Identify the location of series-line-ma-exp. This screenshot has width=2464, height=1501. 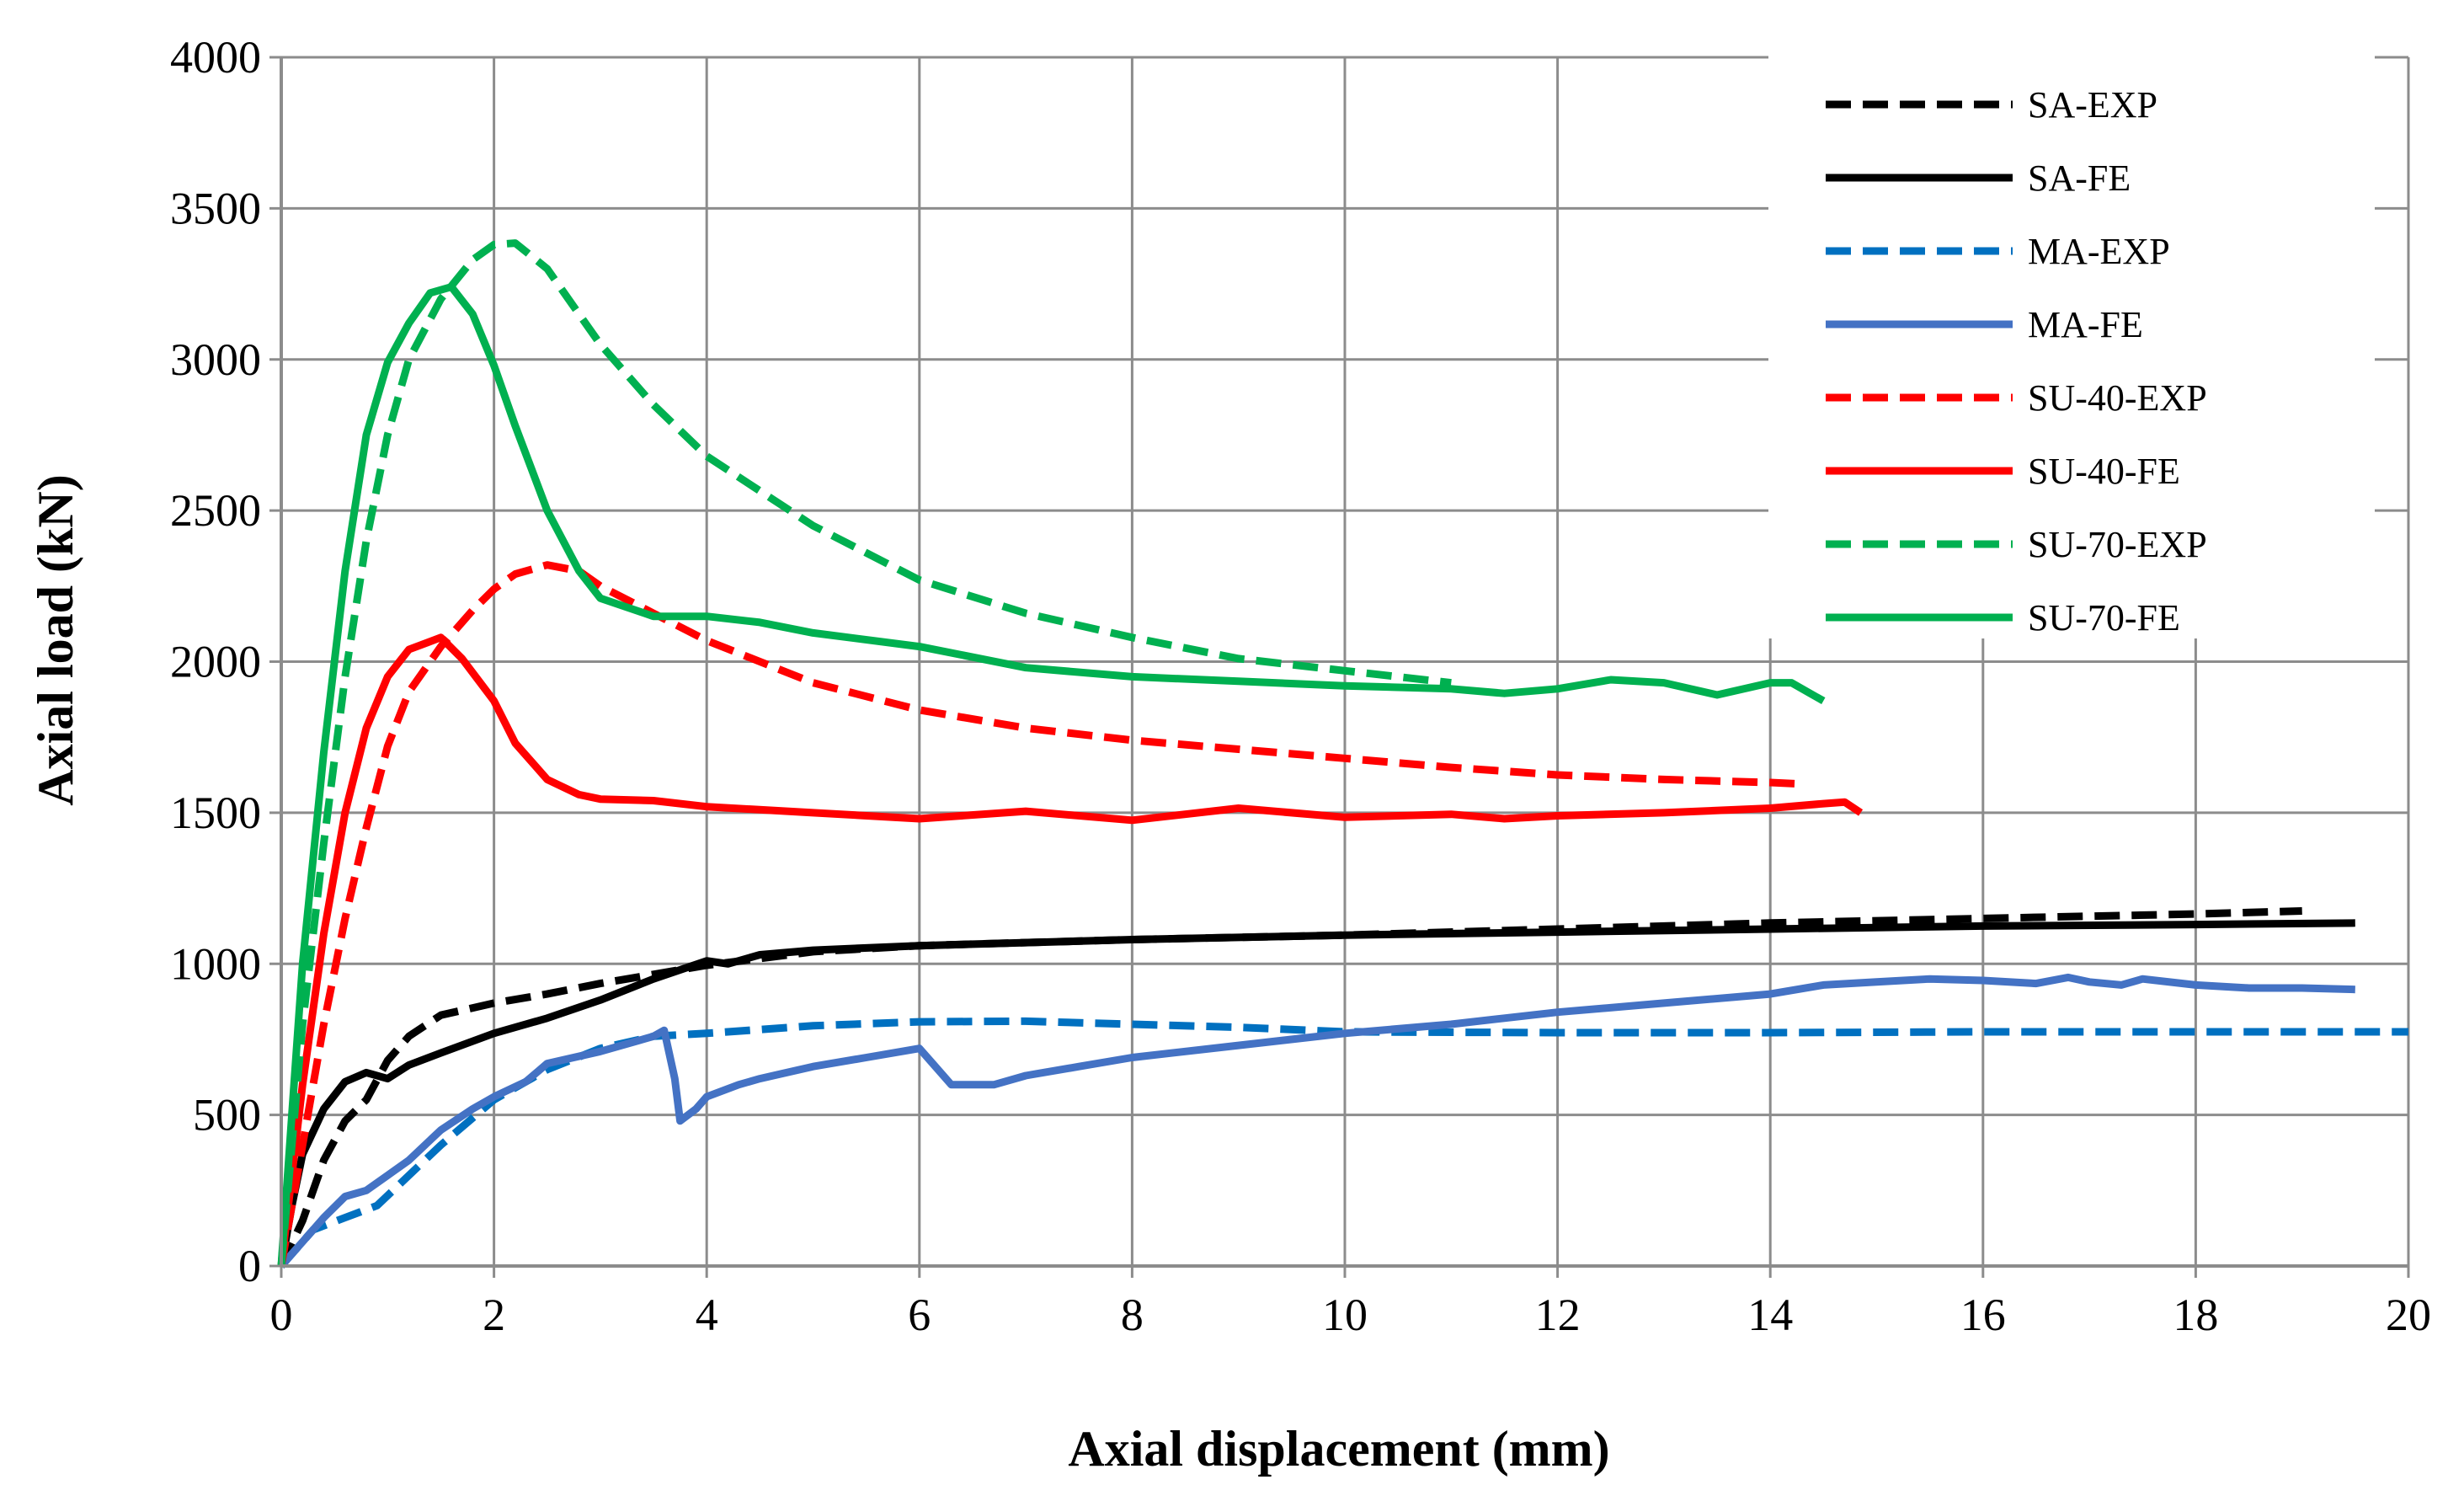
(1343, 1143).